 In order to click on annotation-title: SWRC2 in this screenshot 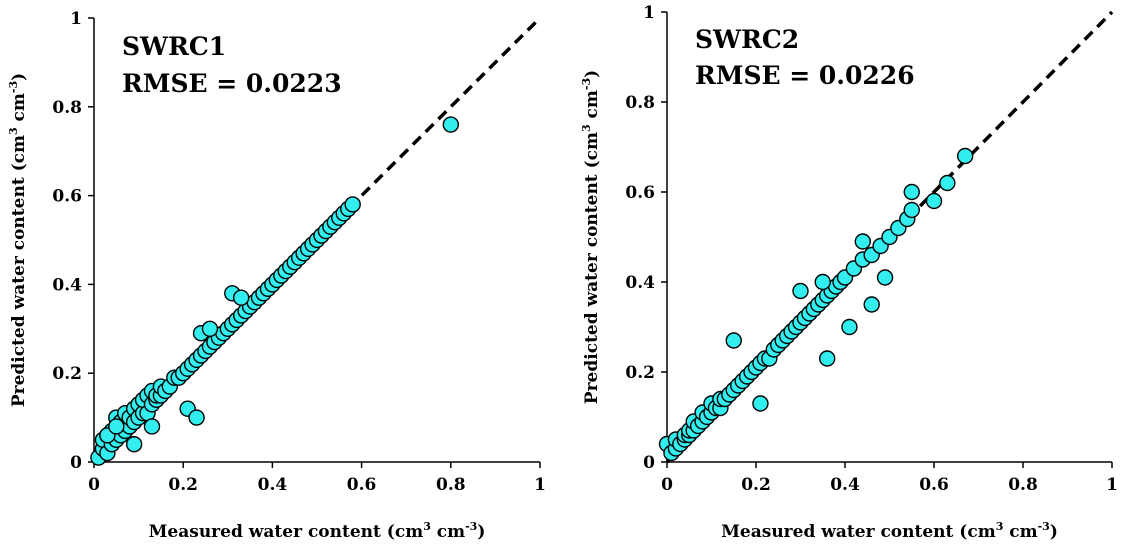, I will do `click(747, 39)`.